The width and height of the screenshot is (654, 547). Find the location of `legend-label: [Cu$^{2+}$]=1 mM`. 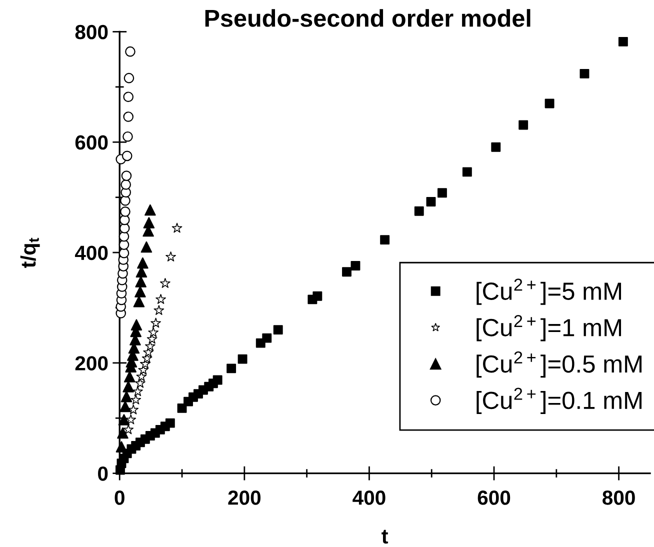

legend-label: [Cu$^{2+}$]=1 mM is located at coordinates (549, 328).